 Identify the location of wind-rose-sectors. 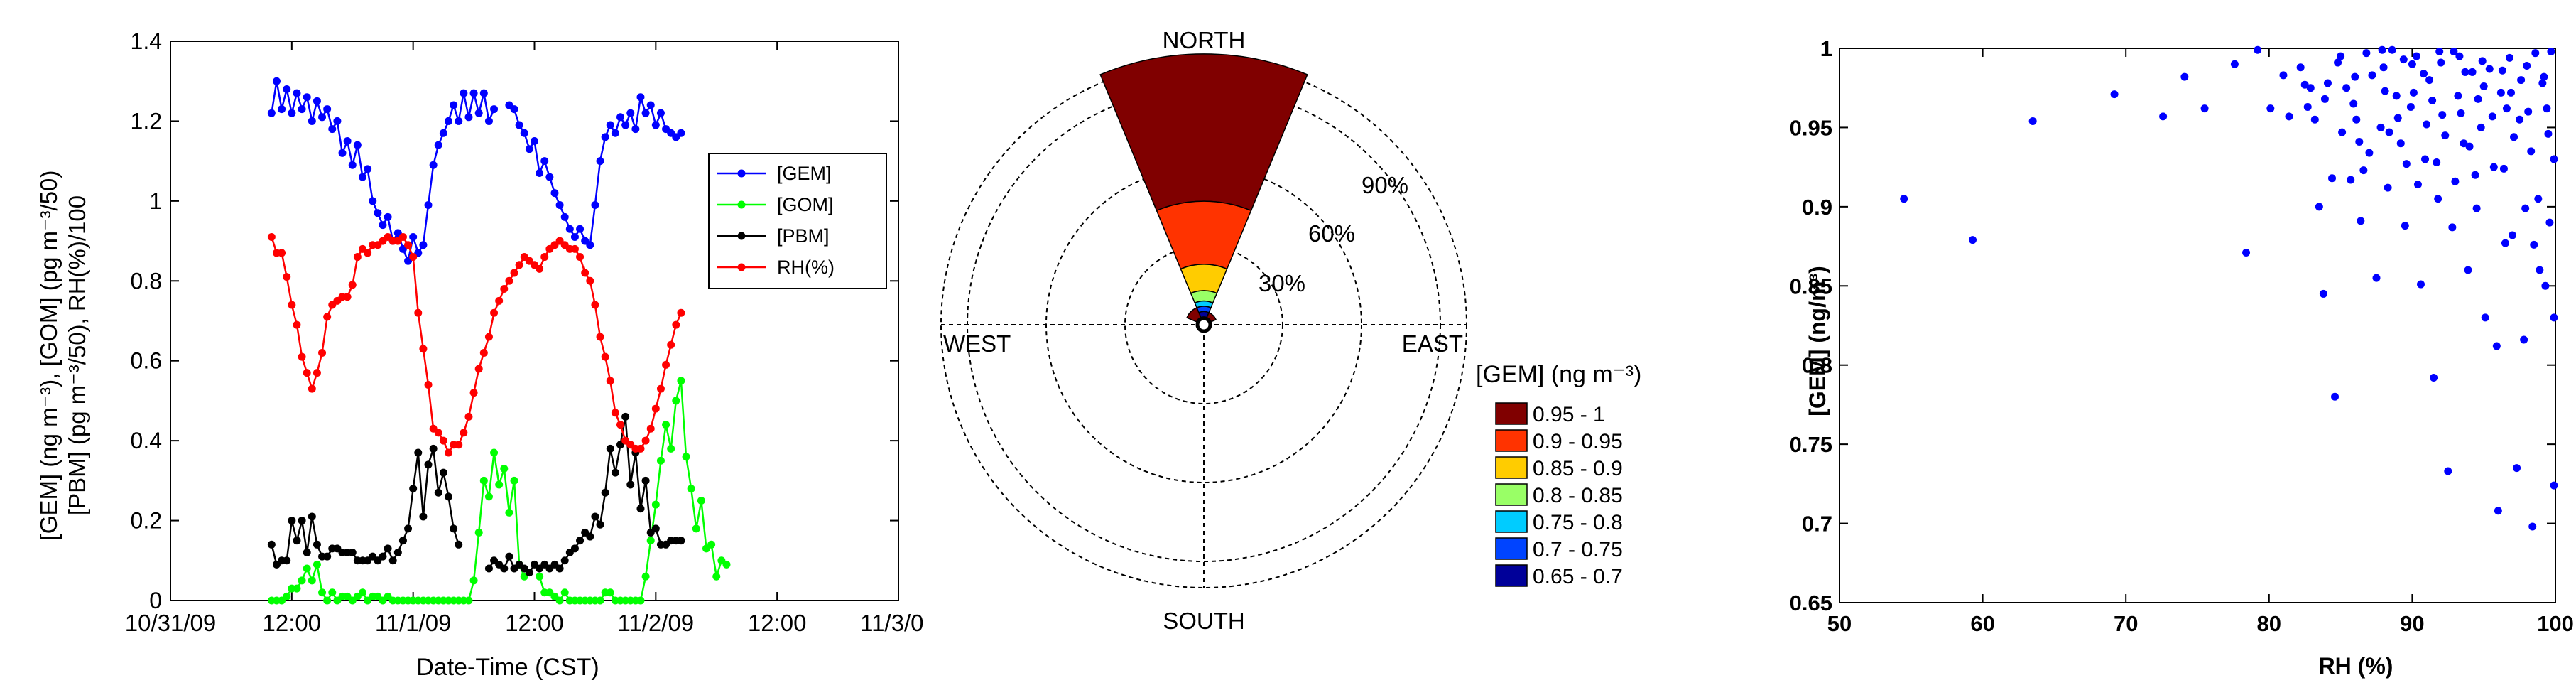
(1204, 193).